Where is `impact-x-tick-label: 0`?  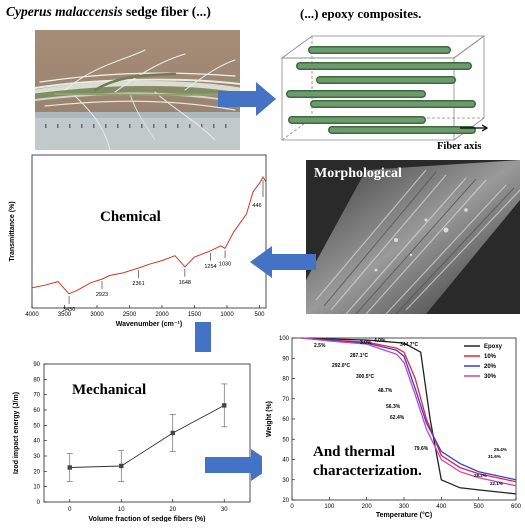 impact-x-tick-label: 0 is located at coordinates (70, 510).